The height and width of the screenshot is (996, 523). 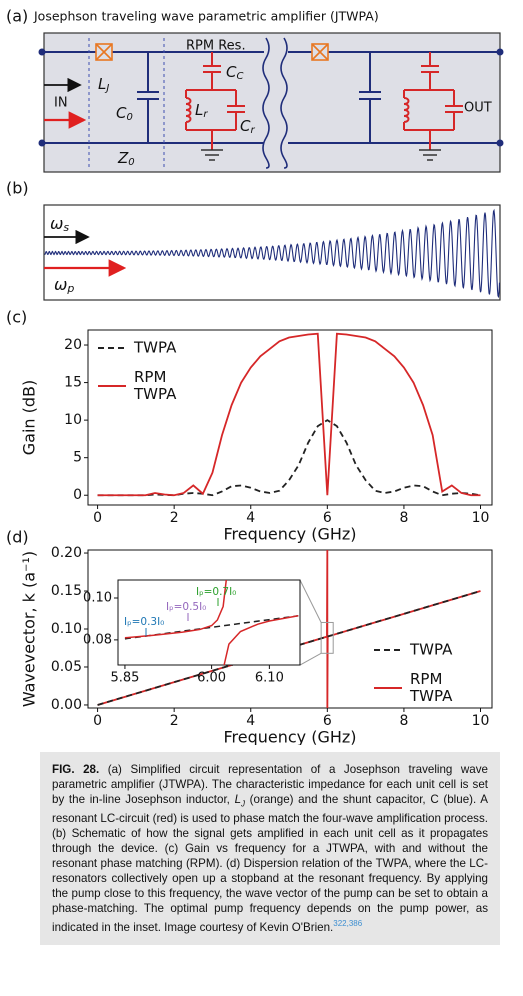 What do you see at coordinates (243, 804) in the screenshot?
I see `caption-symbol-sub: J` at bounding box center [243, 804].